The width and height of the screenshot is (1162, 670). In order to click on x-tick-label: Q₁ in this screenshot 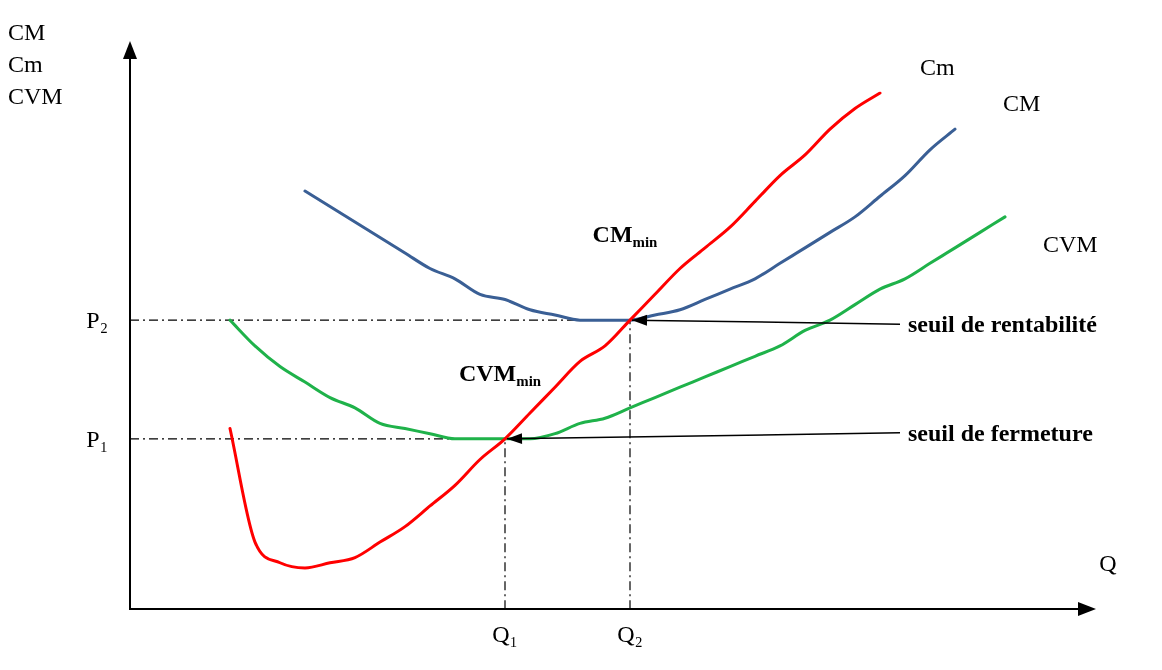, I will do `click(505, 633)`.